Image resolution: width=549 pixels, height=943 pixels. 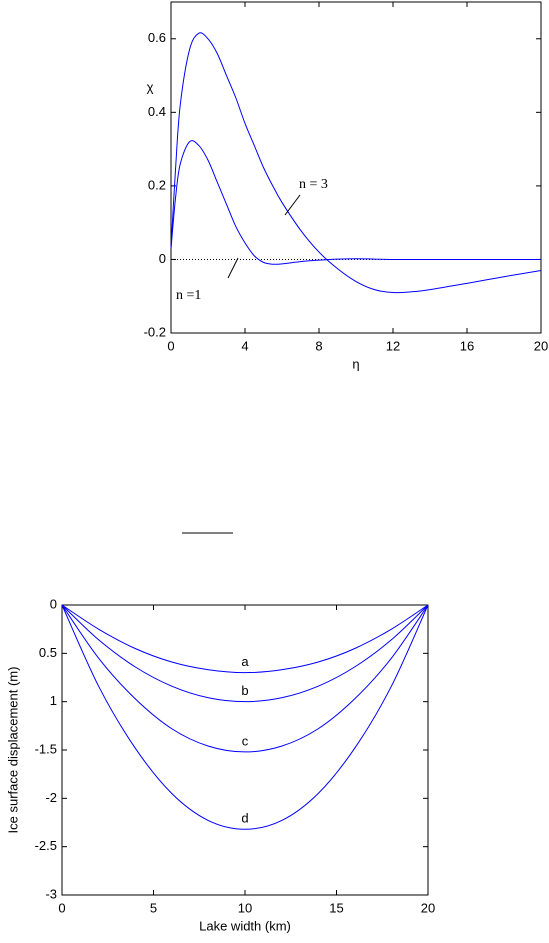 I want to click on series-label: b, so click(x=244, y=690).